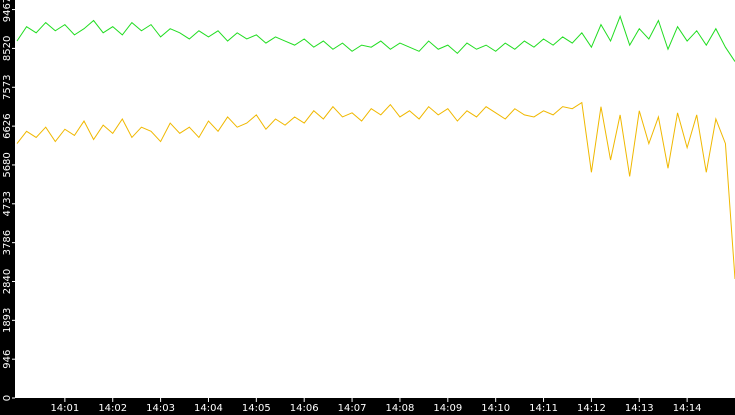 This screenshot has width=735, height=415. Describe the element at coordinates (7, 281) in the screenshot. I see `y-tick-label: 2840` at that location.